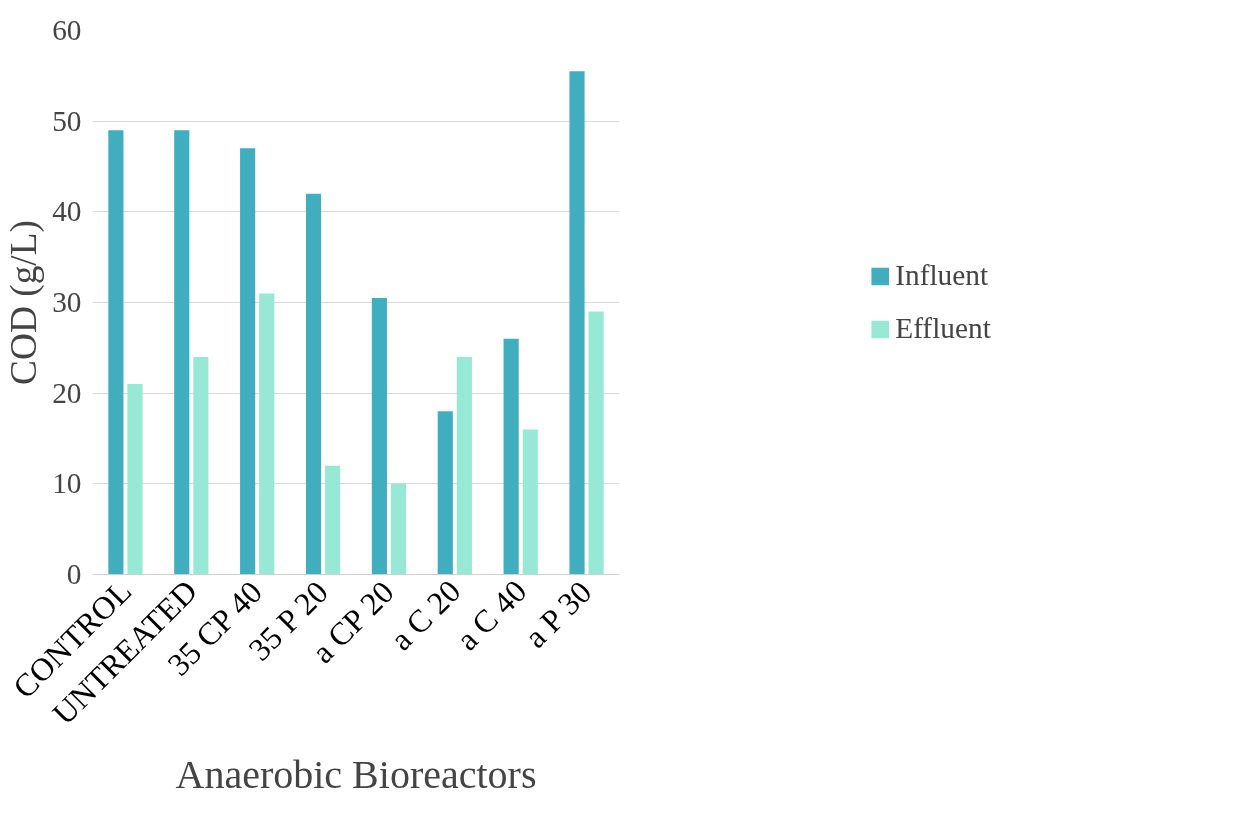 The width and height of the screenshot is (1248, 814). Describe the element at coordinates (24, 302) in the screenshot. I see `y-axis-title: COD (g/L)` at that location.